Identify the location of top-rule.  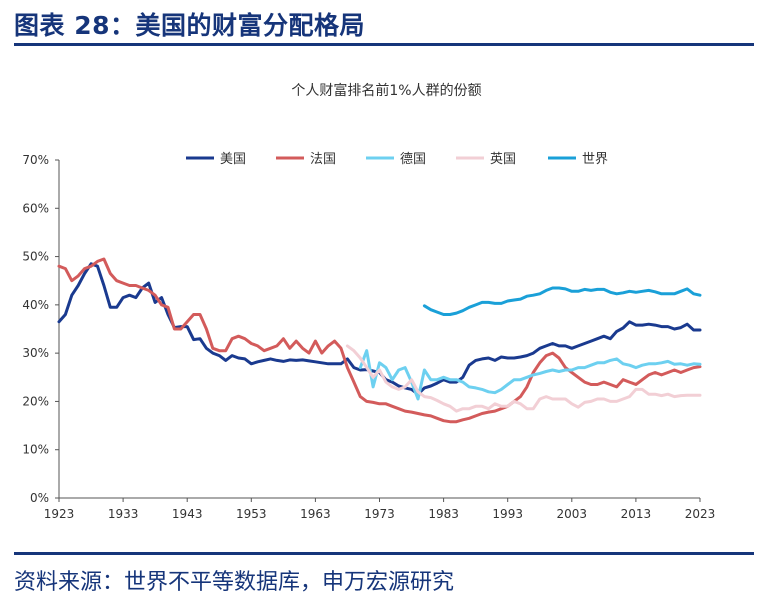
(384, 44).